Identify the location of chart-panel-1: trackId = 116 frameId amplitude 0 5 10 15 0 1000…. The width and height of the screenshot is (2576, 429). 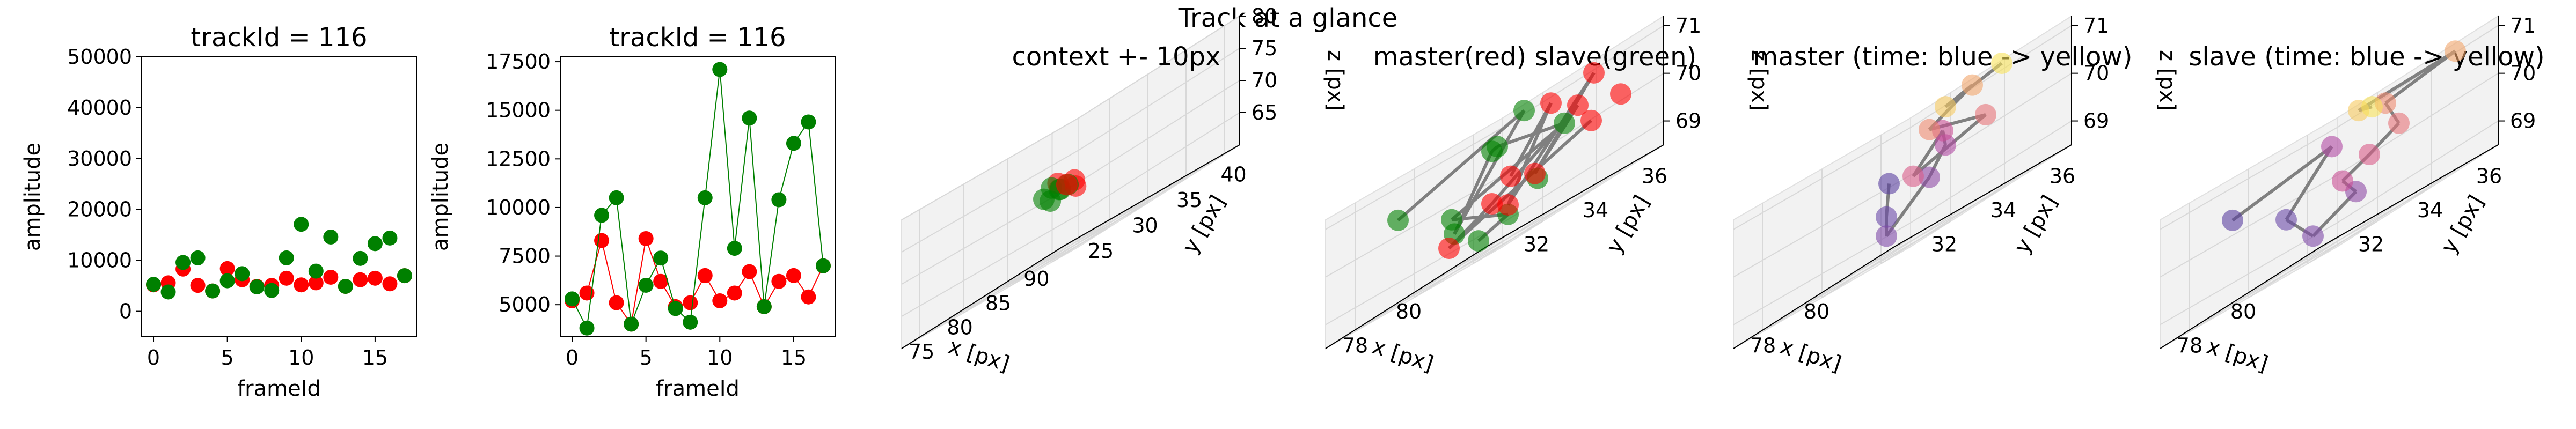
(218, 212).